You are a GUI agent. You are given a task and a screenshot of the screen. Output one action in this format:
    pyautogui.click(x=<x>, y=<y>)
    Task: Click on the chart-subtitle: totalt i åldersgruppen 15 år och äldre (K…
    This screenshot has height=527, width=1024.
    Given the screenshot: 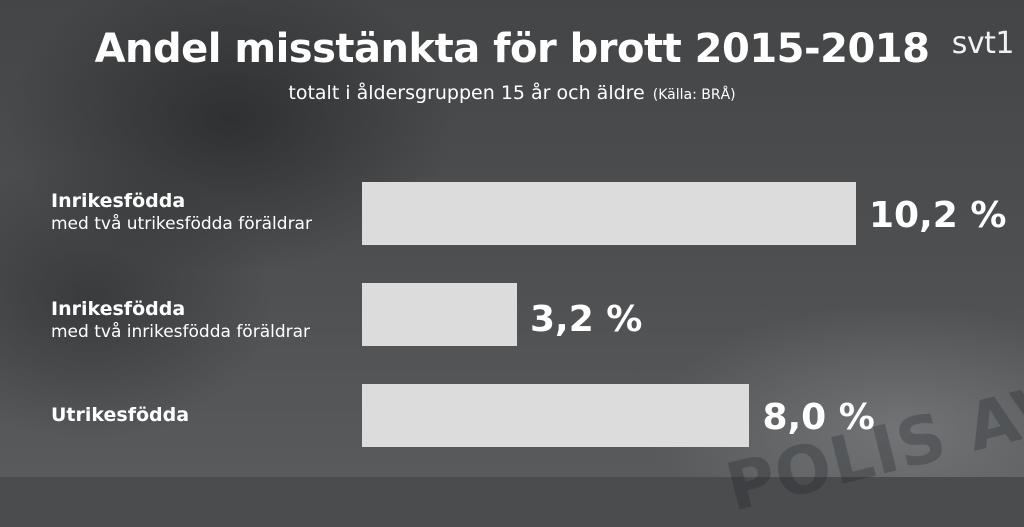 What is the action you would take?
    pyautogui.click(x=512, y=93)
    